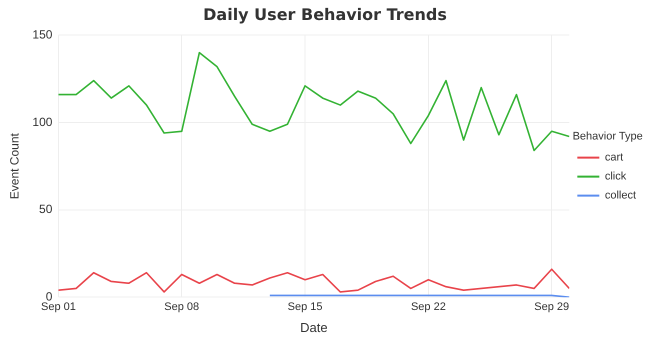 This screenshot has width=654, height=342. What do you see at coordinates (428, 306) in the screenshot?
I see `x-tick-label: Sep 22` at bounding box center [428, 306].